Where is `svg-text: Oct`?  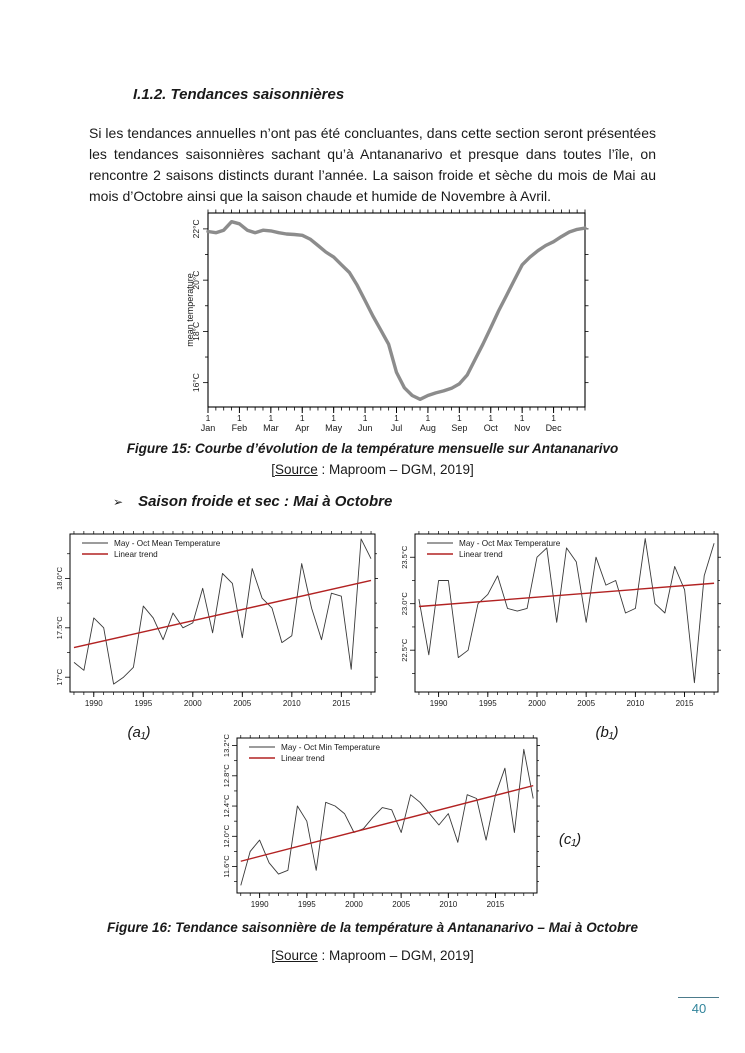
svg-text: Oct is located at coordinates (491, 428).